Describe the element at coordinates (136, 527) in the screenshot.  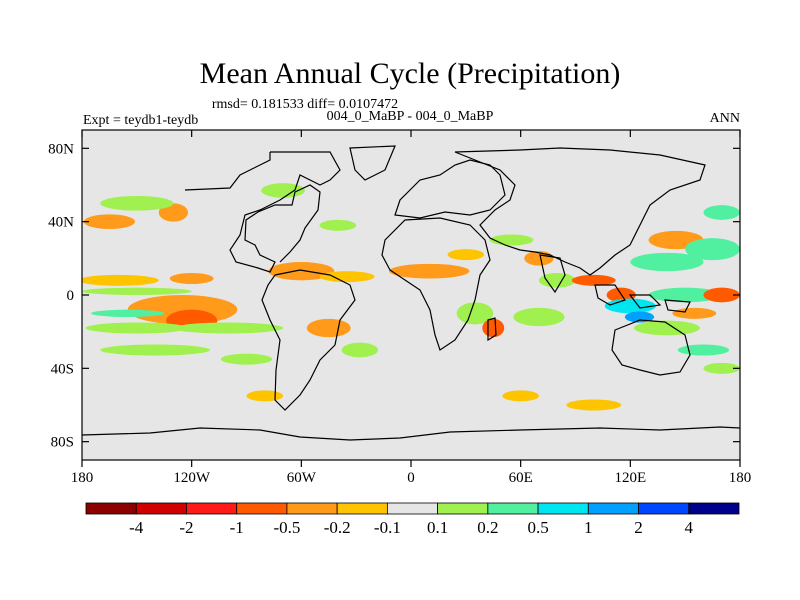
I see `colorbar-label: -4` at that location.